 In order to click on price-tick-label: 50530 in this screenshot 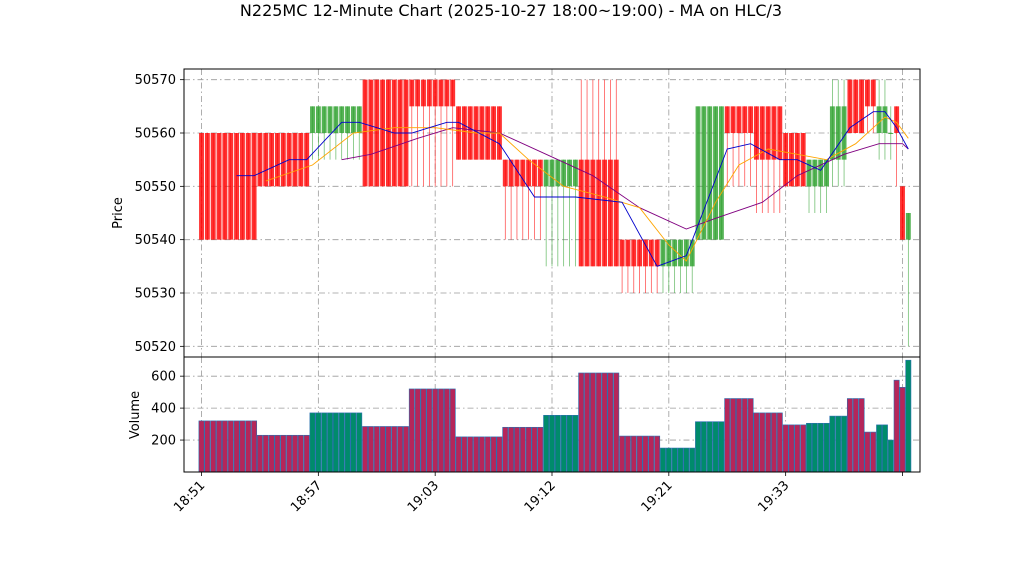, I will do `click(155, 294)`.